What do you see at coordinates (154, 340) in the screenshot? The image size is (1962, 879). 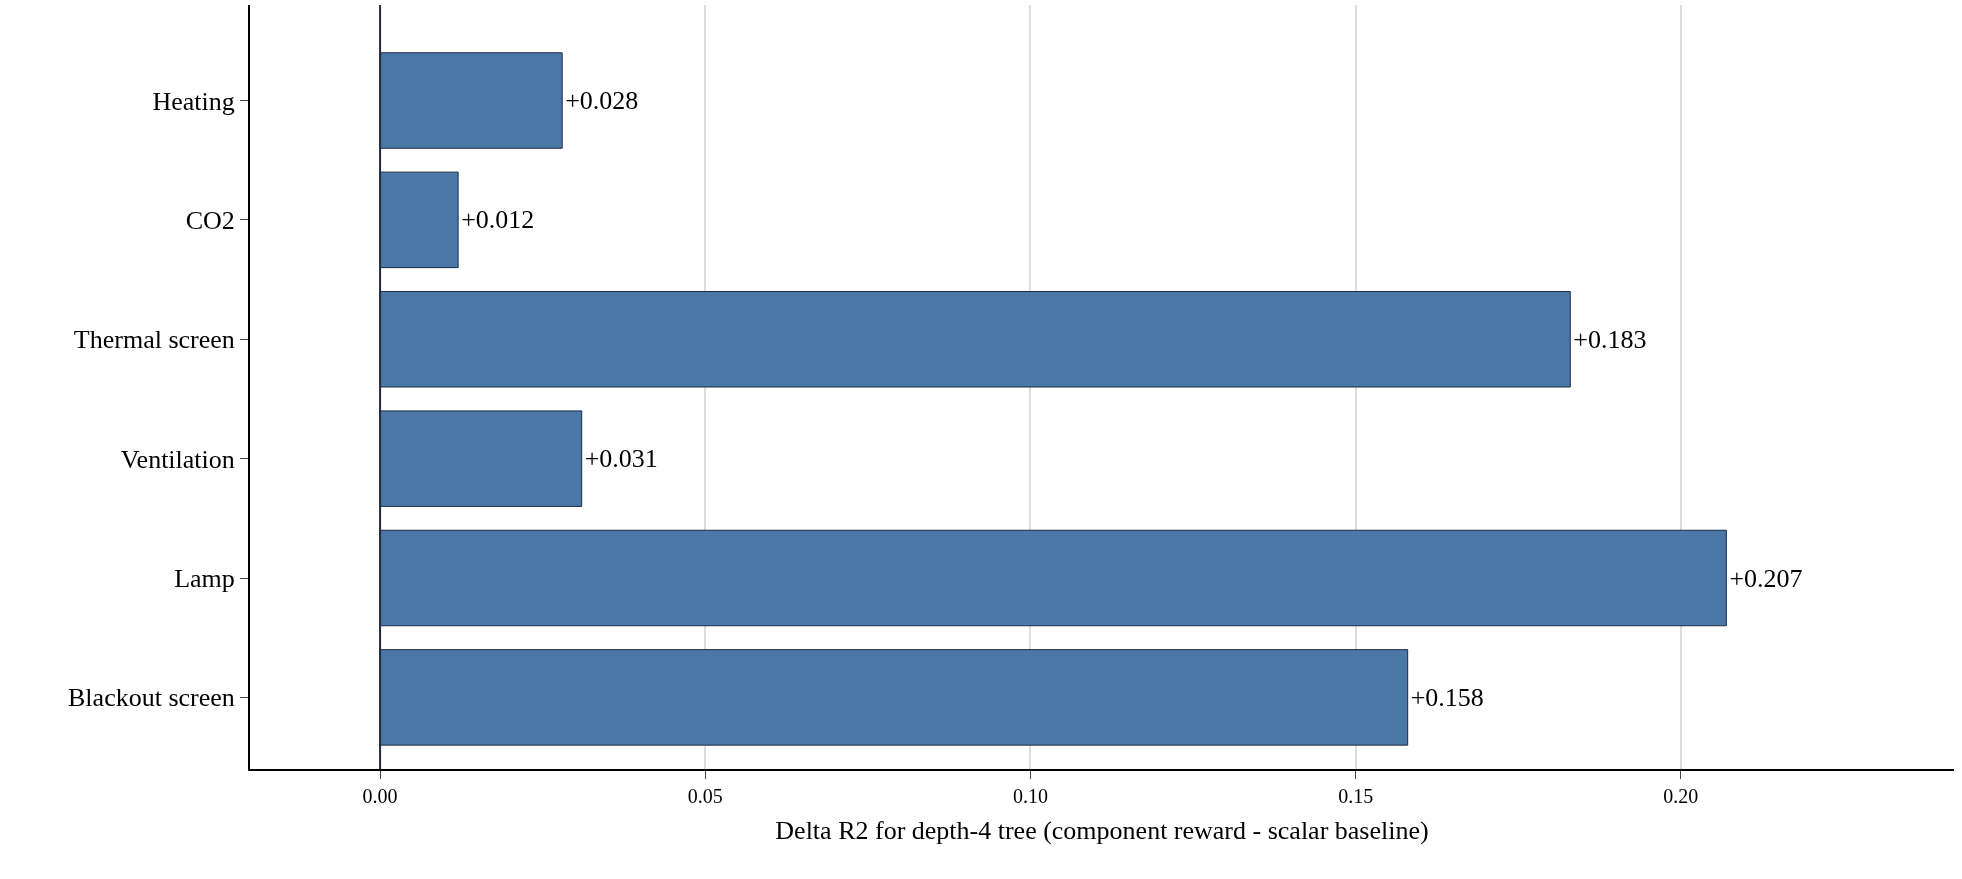 I see `y-tick-label: Thermal screen` at bounding box center [154, 340].